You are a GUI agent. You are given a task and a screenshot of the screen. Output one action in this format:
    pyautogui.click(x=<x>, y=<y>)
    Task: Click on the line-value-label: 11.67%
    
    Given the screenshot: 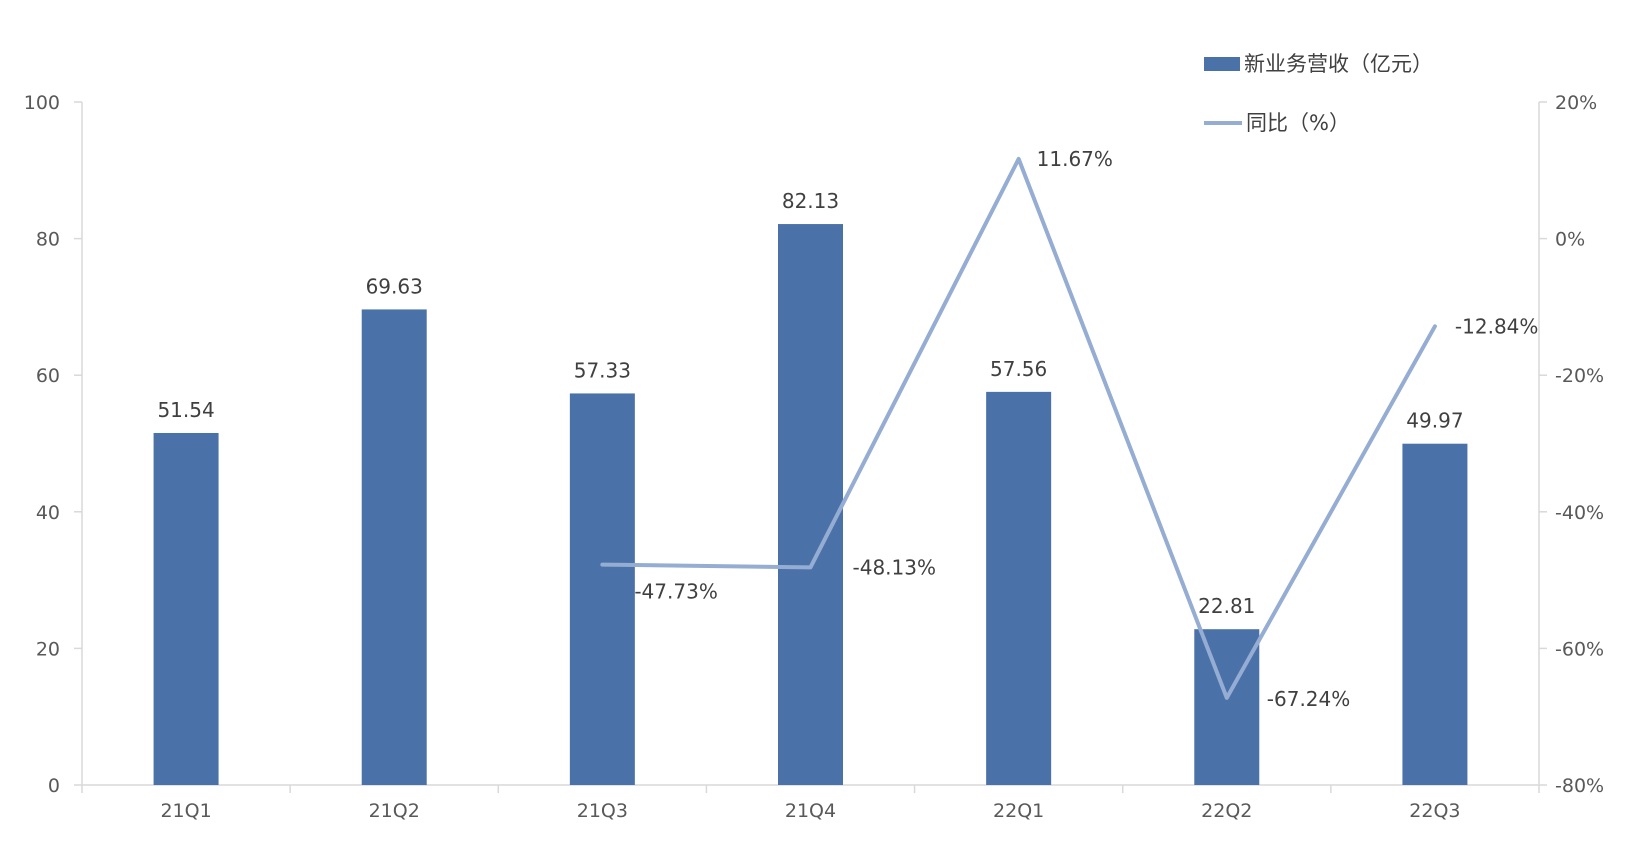 What is the action you would take?
    pyautogui.click(x=1075, y=159)
    